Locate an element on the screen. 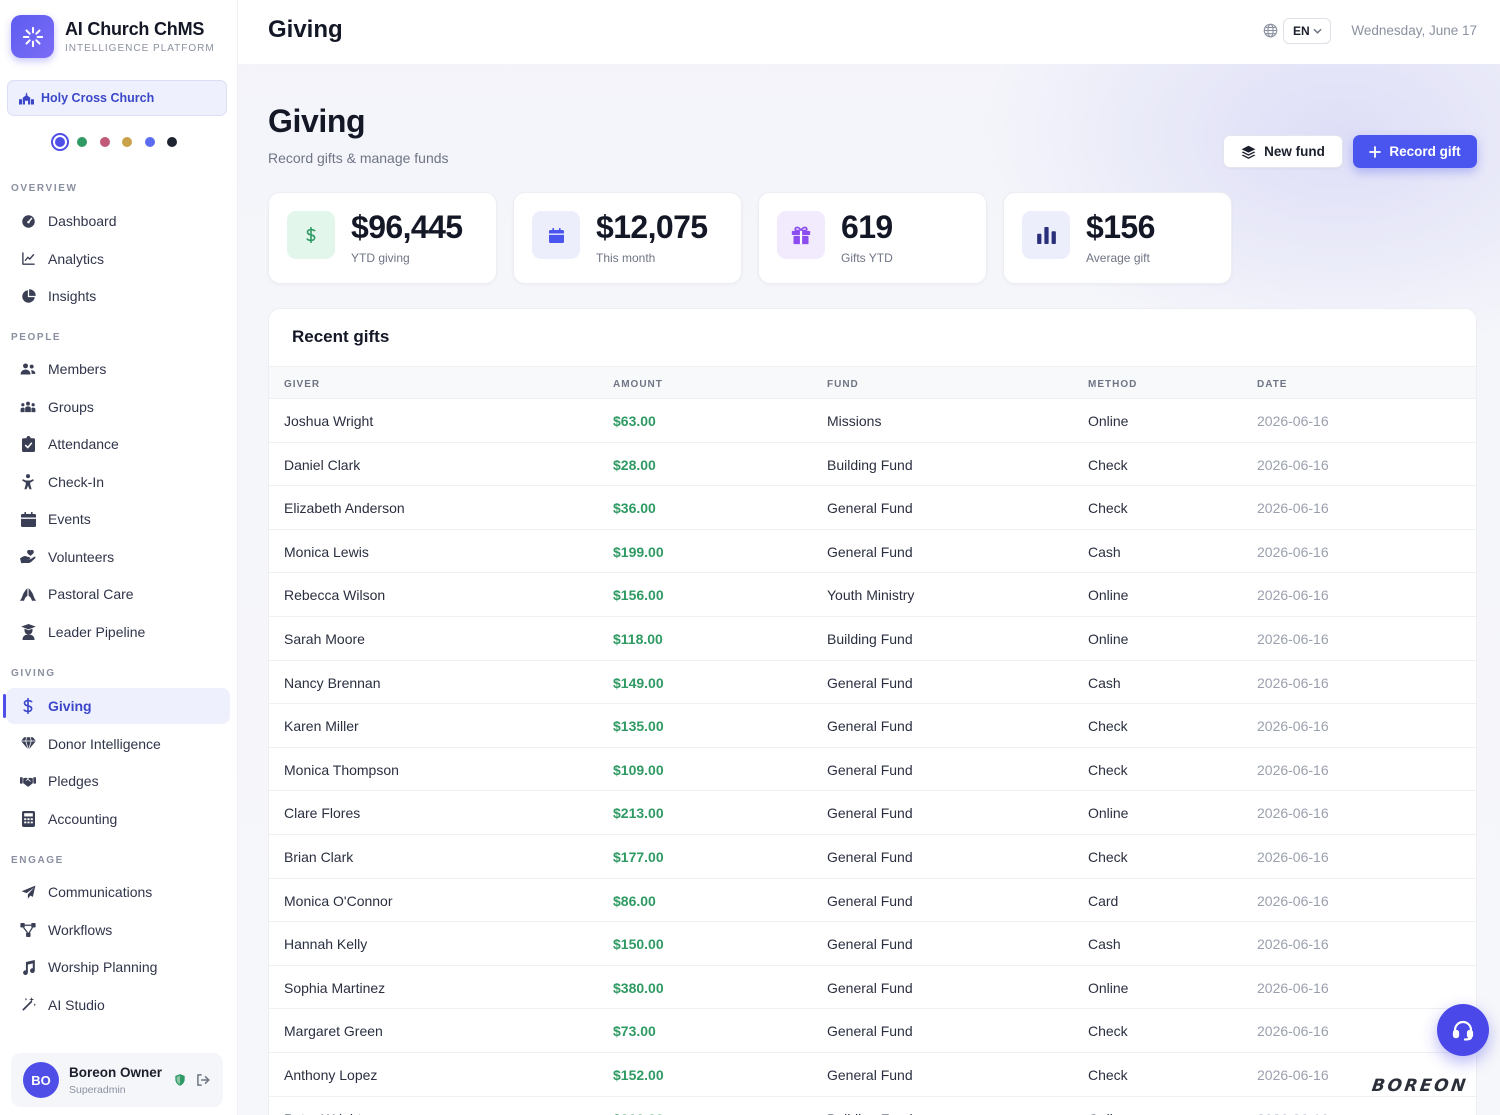 This screenshot has height=1115, width=1500. shield-icon is located at coordinates (180, 1080).